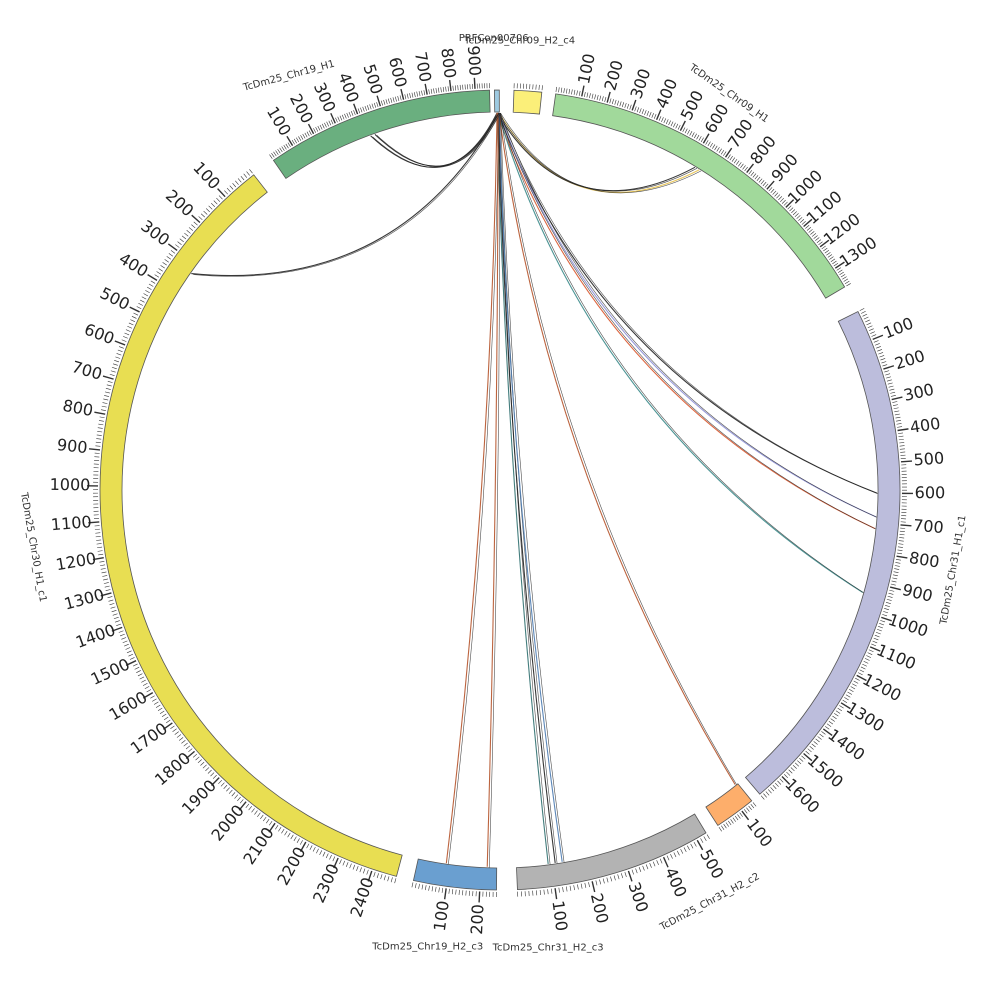 This screenshot has height=1000, width=1000. What do you see at coordinates (423, 66) in the screenshot?
I see `tick-label: 700` at bounding box center [423, 66].